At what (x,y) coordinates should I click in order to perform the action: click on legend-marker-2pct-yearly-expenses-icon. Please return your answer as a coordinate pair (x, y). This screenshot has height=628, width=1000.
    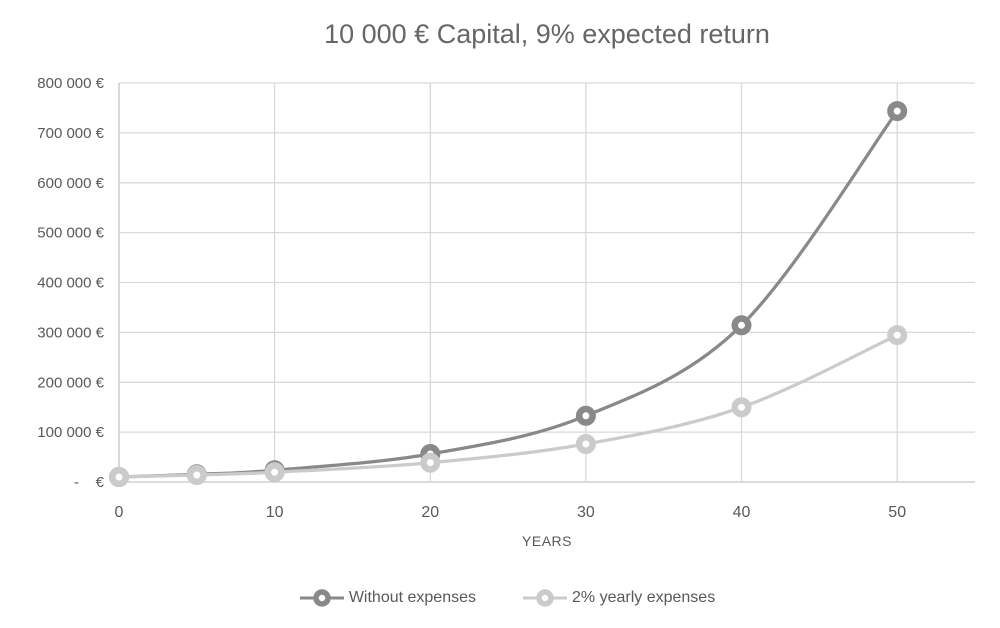
    Looking at the image, I should click on (545, 598).